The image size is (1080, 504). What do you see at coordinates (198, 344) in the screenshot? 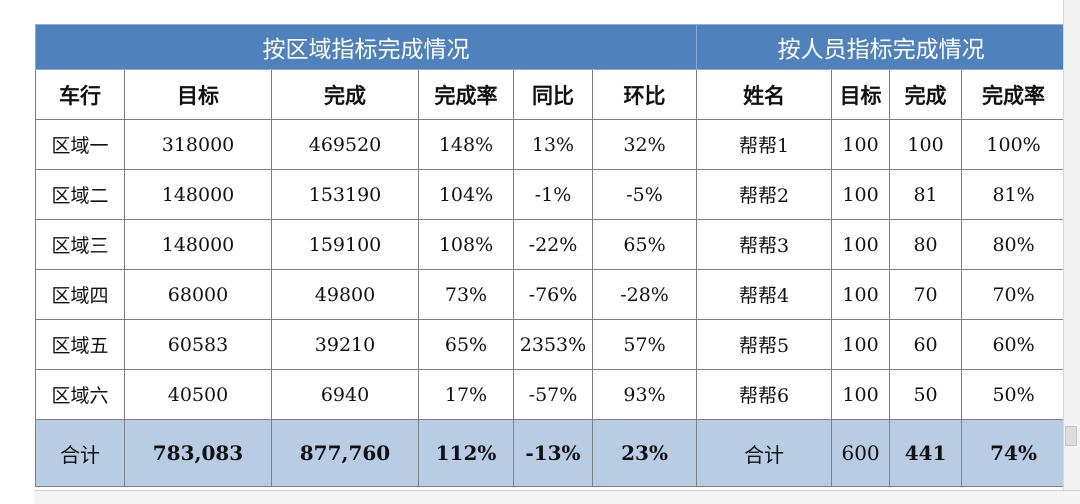
I see `cell-target: 60583` at bounding box center [198, 344].